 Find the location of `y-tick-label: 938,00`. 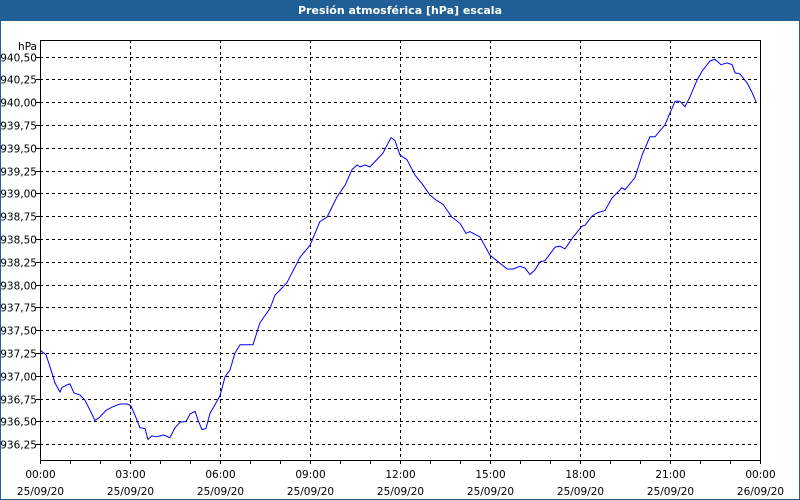

y-tick-label: 938,00 is located at coordinates (18, 287).